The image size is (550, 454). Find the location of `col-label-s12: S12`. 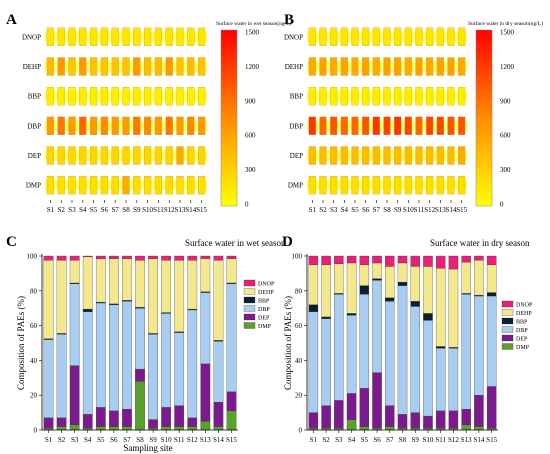

col-label-s12: S12 is located at coordinates (429, 210).